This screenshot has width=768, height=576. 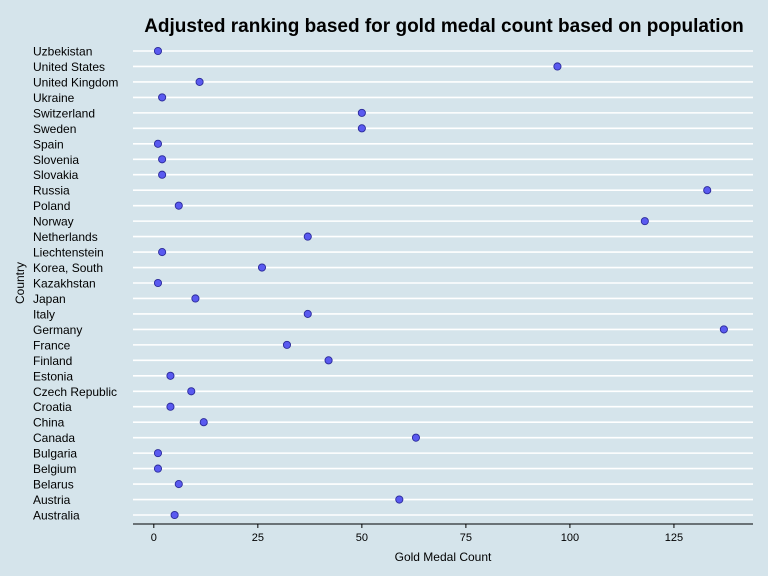 What do you see at coordinates (53, 222) in the screenshot?
I see `category-label: Norway` at bounding box center [53, 222].